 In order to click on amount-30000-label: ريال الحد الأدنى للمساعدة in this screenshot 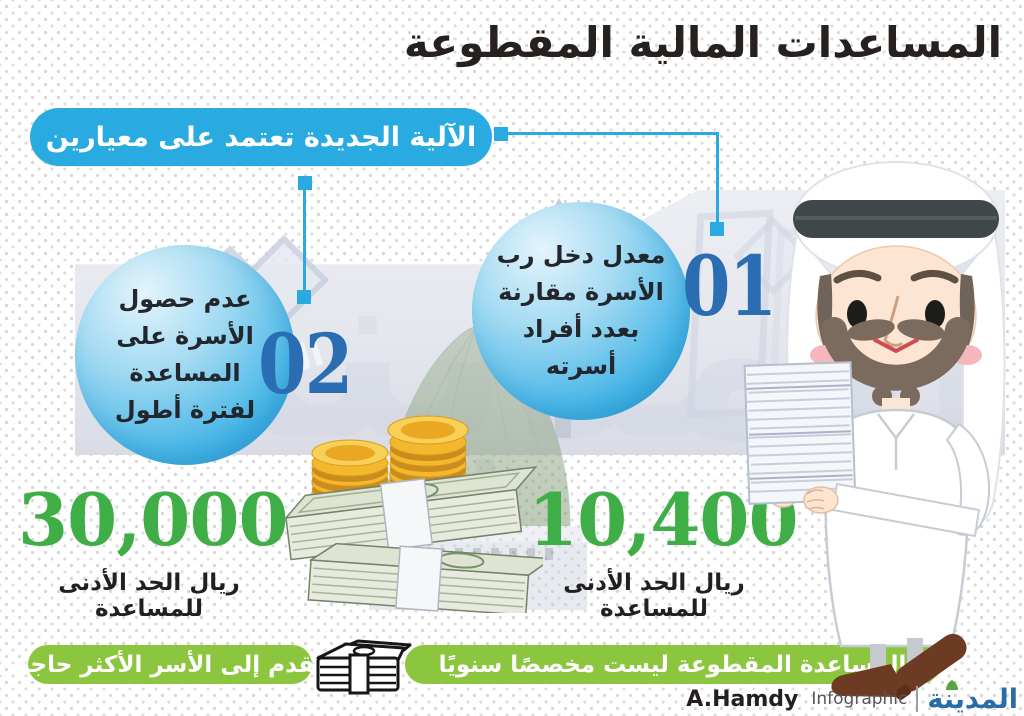, I will do `click(149, 596)`.